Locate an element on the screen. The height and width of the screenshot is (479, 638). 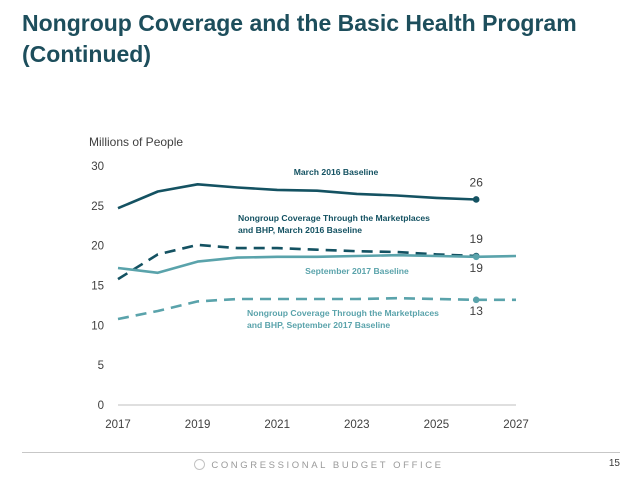
x-tick-label: 2017 is located at coordinates (118, 425).